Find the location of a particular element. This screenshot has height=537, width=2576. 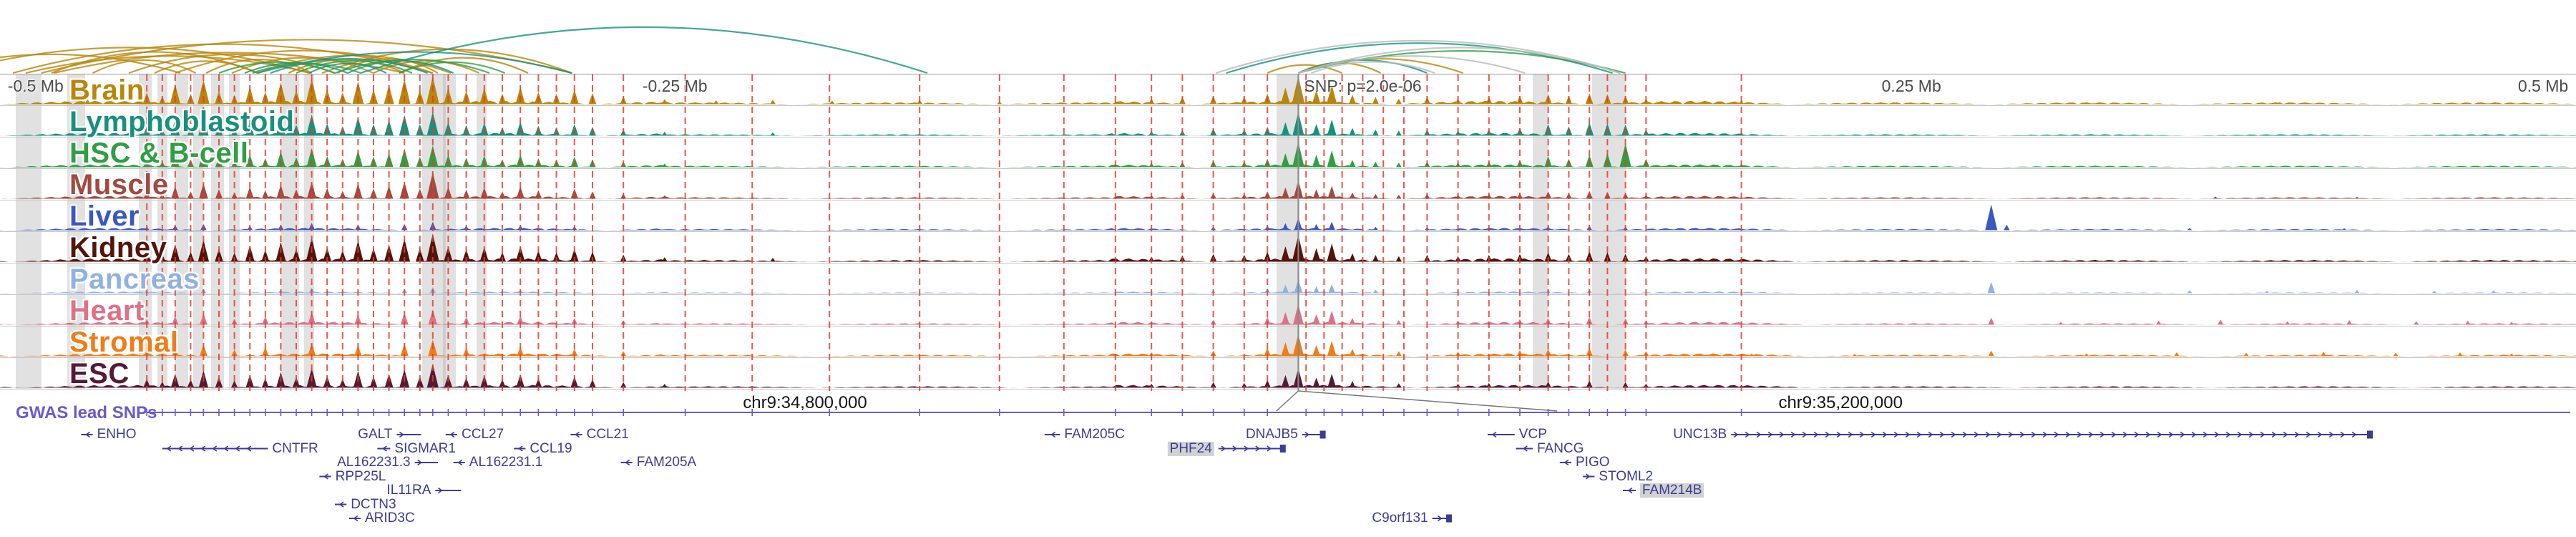

gene-label: CCL19 is located at coordinates (551, 448).